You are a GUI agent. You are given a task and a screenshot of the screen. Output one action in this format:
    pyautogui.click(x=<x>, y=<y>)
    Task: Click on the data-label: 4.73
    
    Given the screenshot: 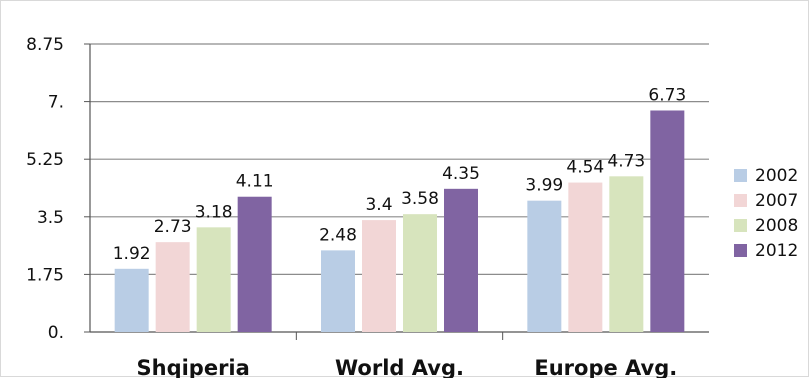 What is the action you would take?
    pyautogui.click(x=626, y=161)
    